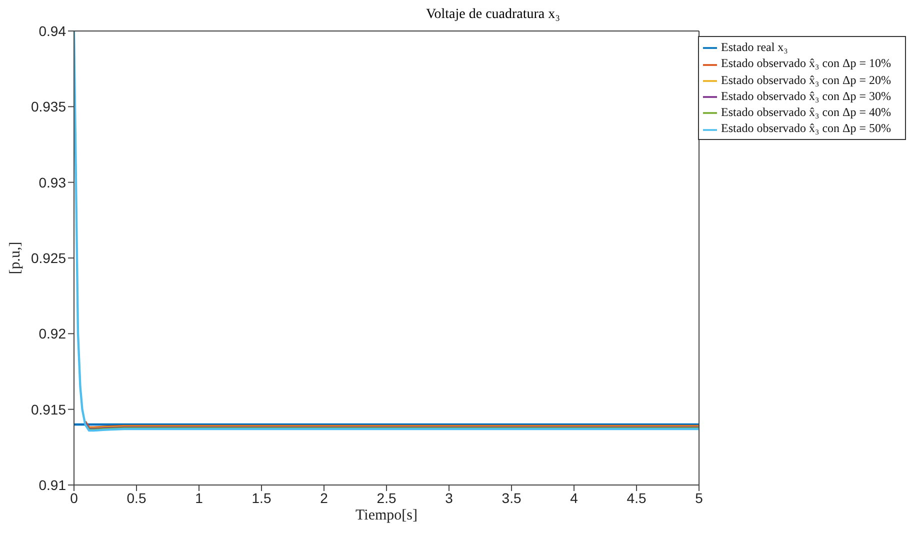  I want to click on x-tick-label: 3, so click(449, 498).